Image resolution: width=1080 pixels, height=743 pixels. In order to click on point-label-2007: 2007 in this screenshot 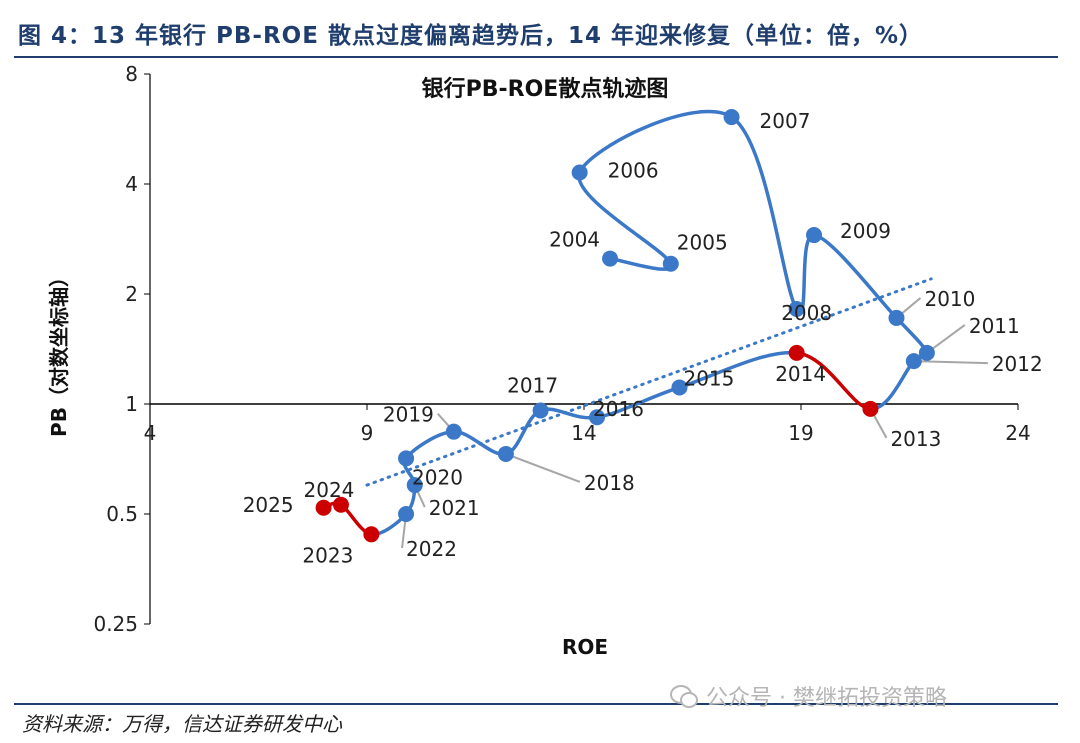, I will do `click(785, 121)`.